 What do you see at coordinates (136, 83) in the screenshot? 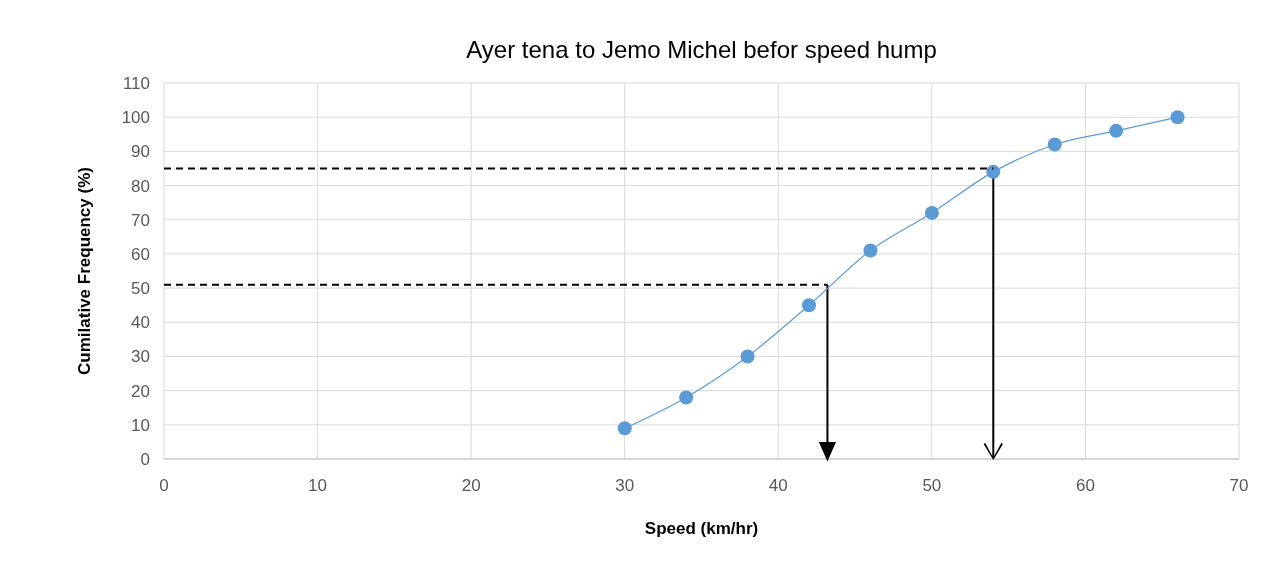
I see `y-tick-label: 110` at bounding box center [136, 83].